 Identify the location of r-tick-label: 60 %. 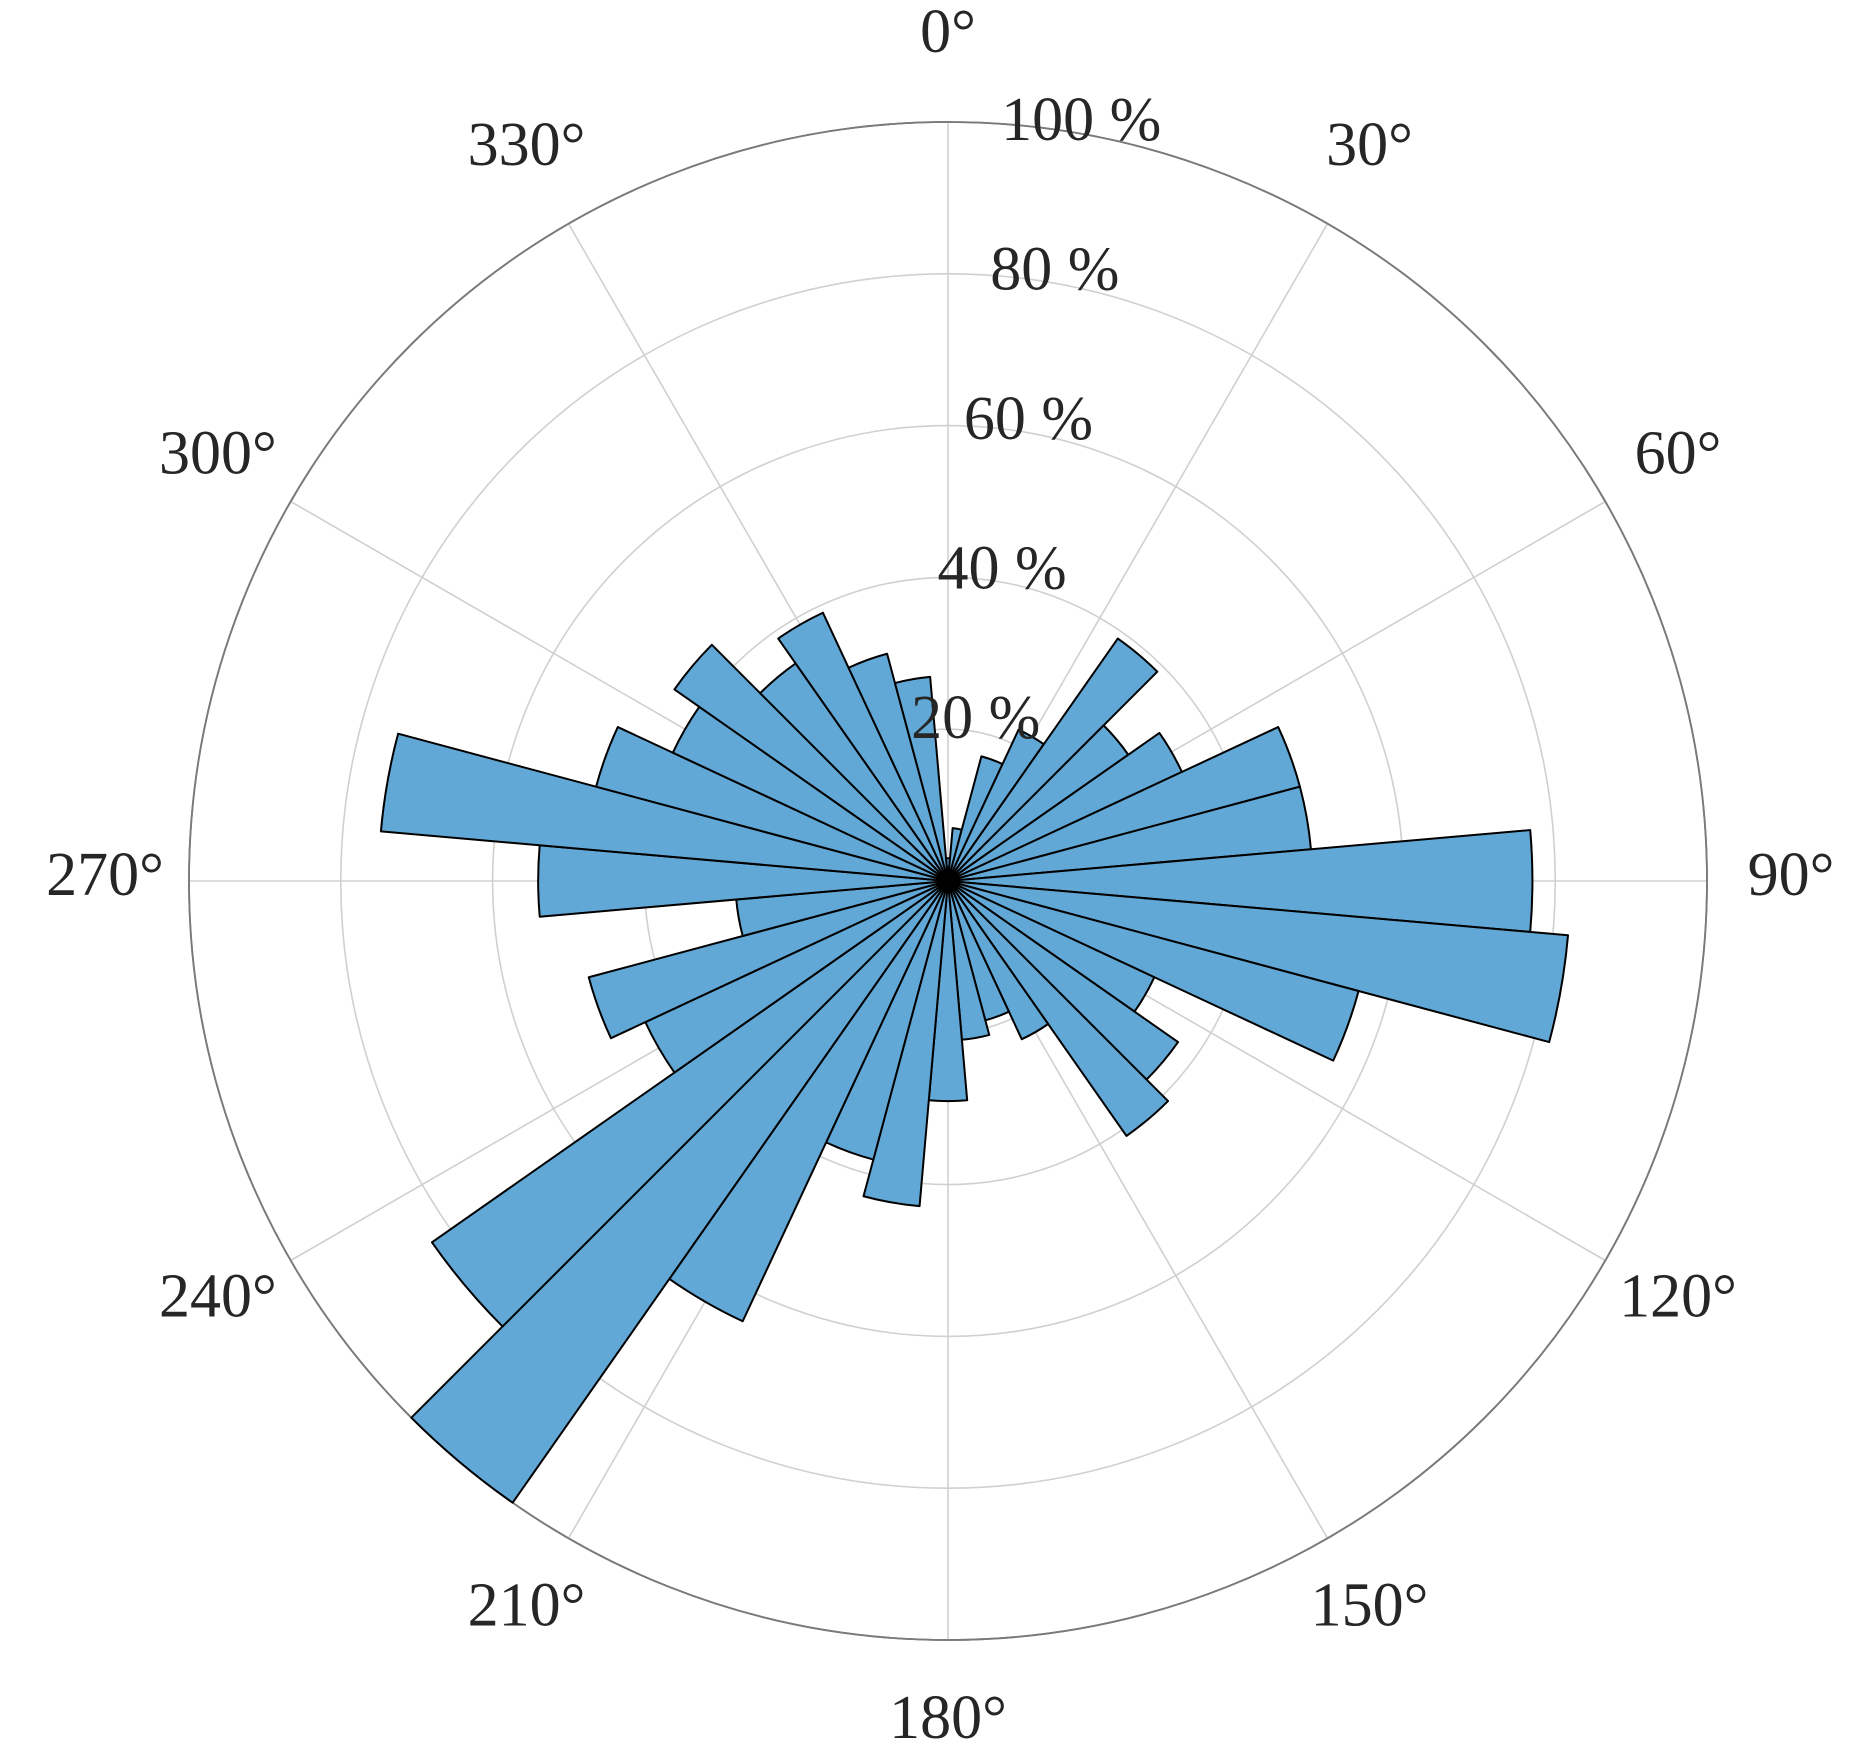
(1028, 419).